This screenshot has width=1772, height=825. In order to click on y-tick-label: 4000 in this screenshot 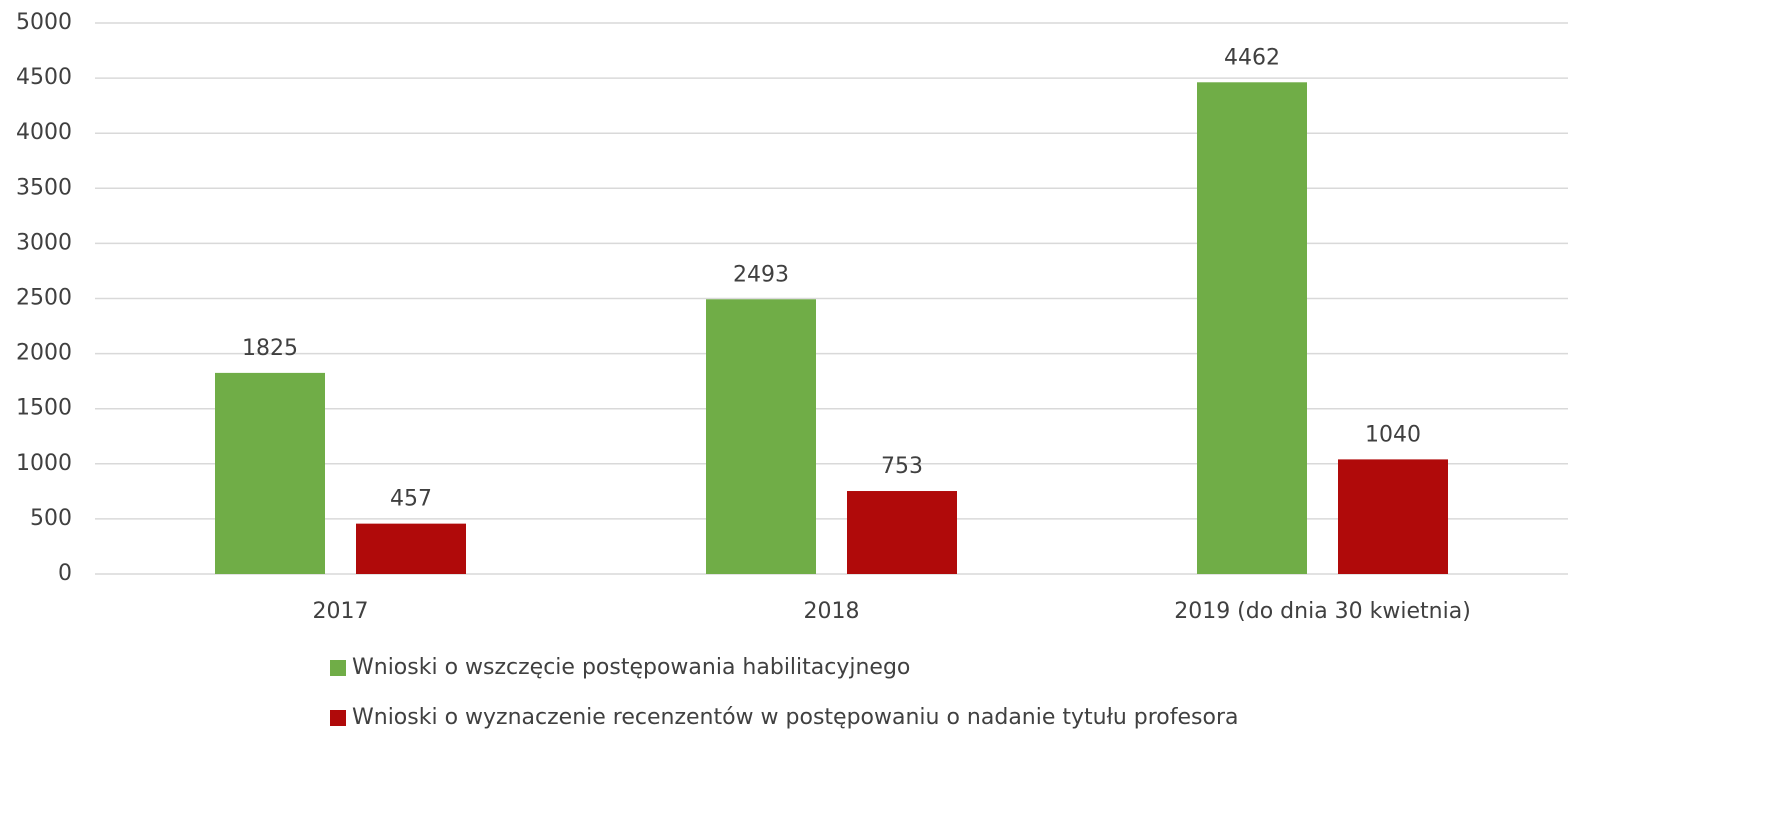, I will do `click(44, 132)`.